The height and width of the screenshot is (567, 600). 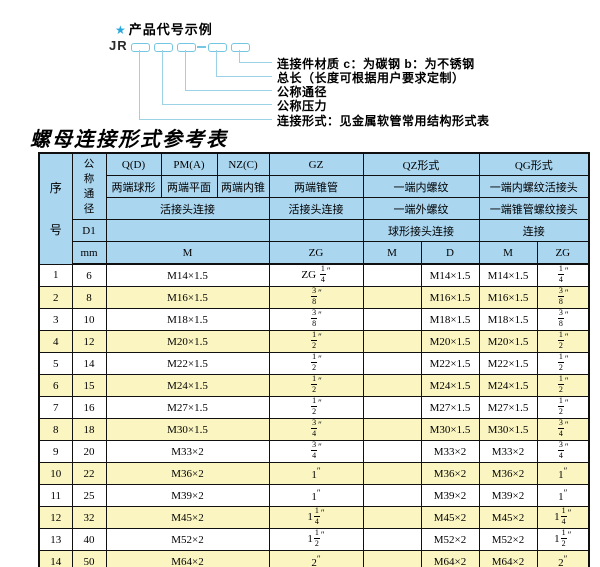 I want to click on product-code-heading-text: 产品代号示例, so click(x=170, y=29).